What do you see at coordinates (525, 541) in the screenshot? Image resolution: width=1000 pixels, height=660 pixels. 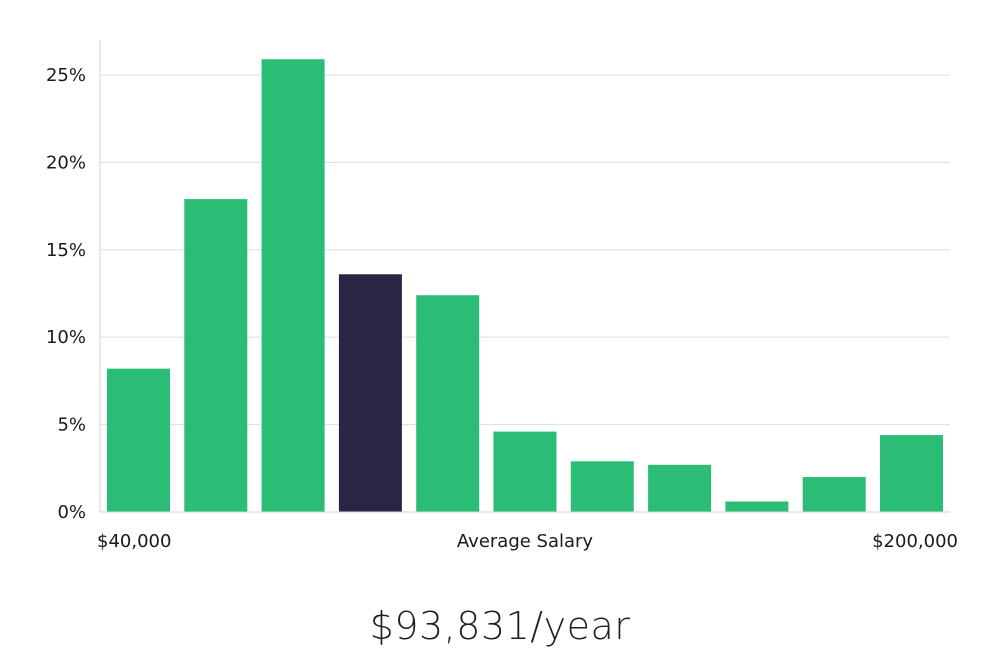 I see `x-axis-title: Average Salary` at bounding box center [525, 541].